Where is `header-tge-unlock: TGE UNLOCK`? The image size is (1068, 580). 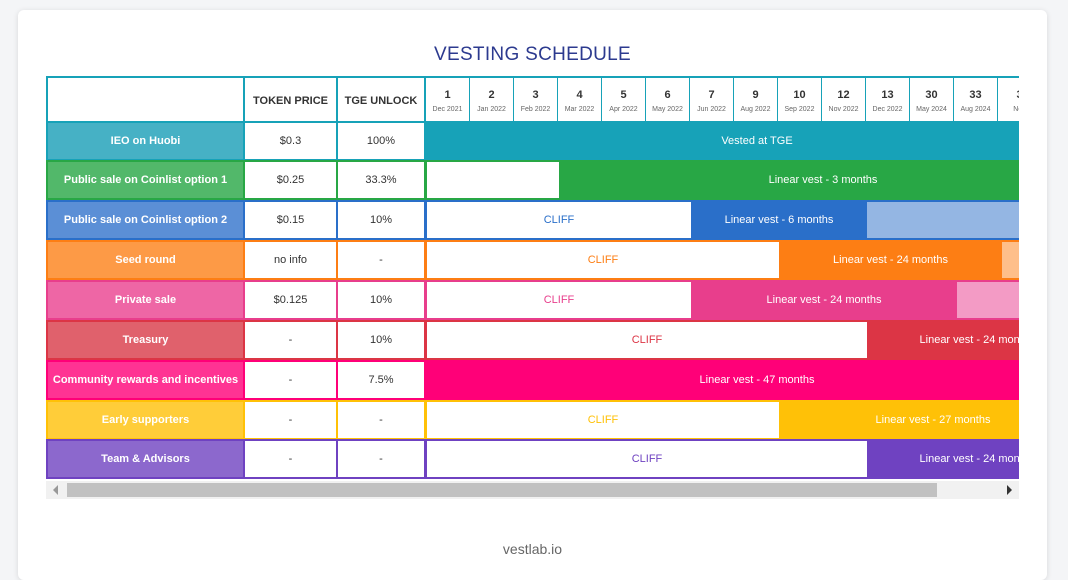 header-tge-unlock: TGE UNLOCK is located at coordinates (382, 100).